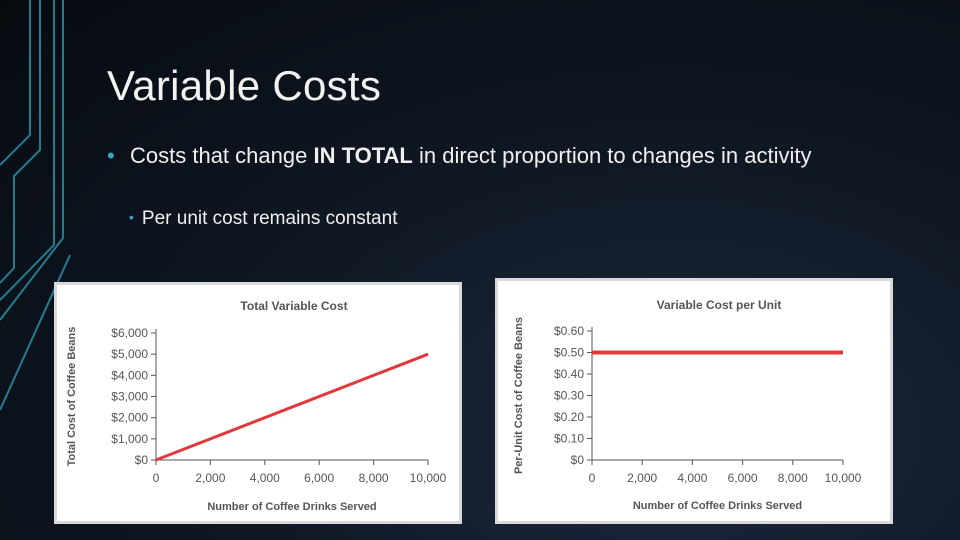 Image resolution: width=960 pixels, height=540 pixels. Describe the element at coordinates (569, 353) in the screenshot. I see `per-unit-cost-y-tick-label: $0.50` at that location.